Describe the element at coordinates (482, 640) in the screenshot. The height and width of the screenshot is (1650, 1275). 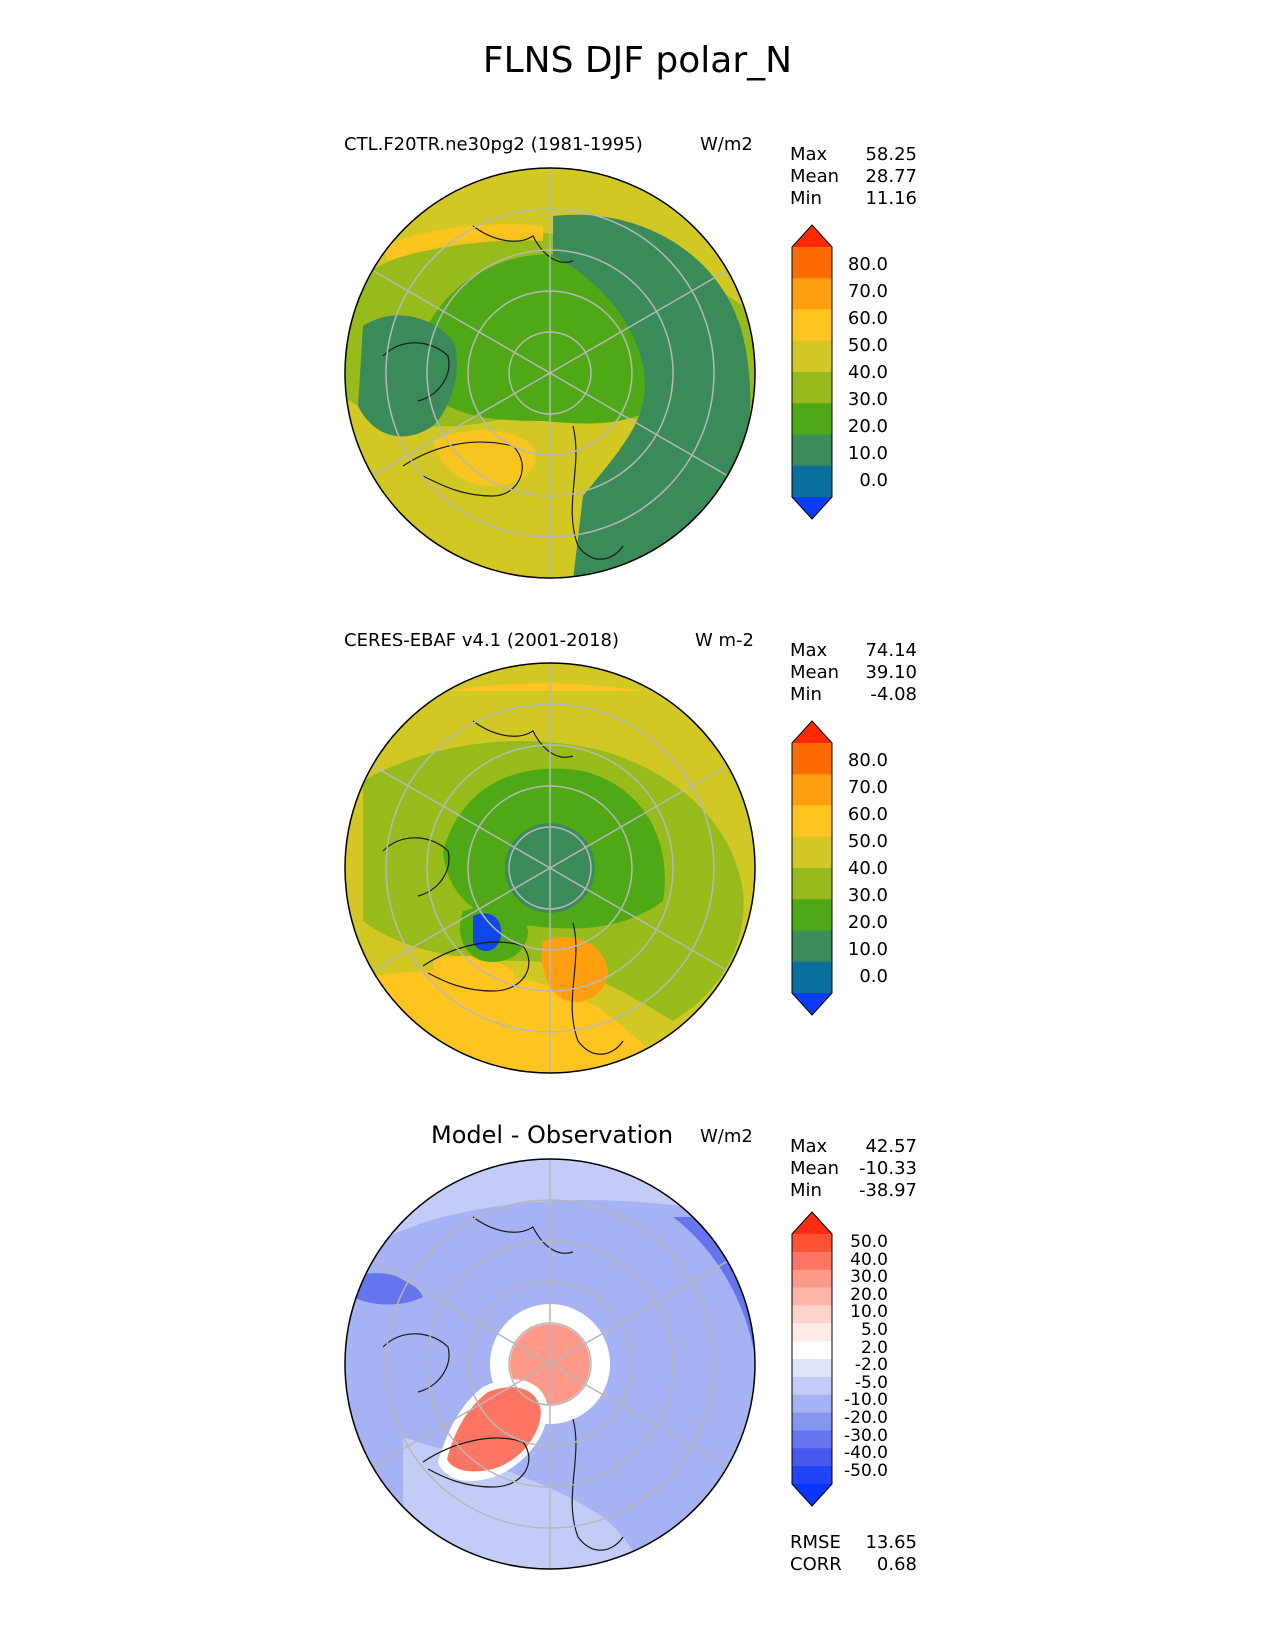
I see `panel-2-title: CERES-EBAF v4.1 (2001-2018)` at that location.